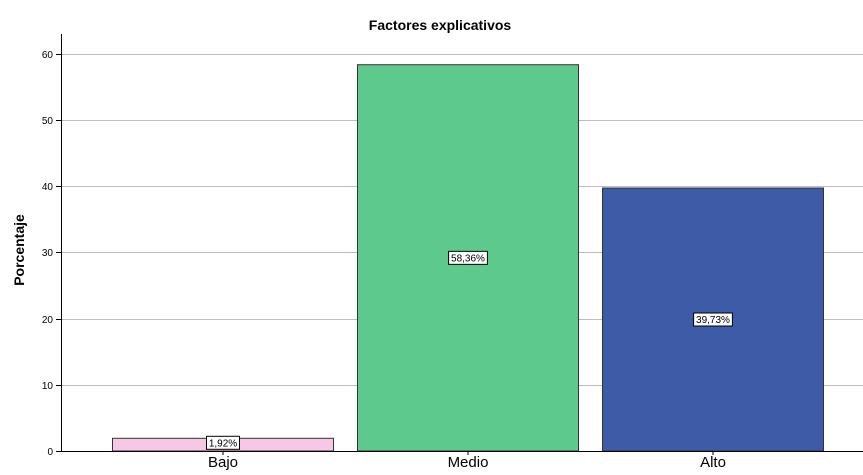  What do you see at coordinates (48, 121) in the screenshot?
I see `y-tick-label: 50` at bounding box center [48, 121].